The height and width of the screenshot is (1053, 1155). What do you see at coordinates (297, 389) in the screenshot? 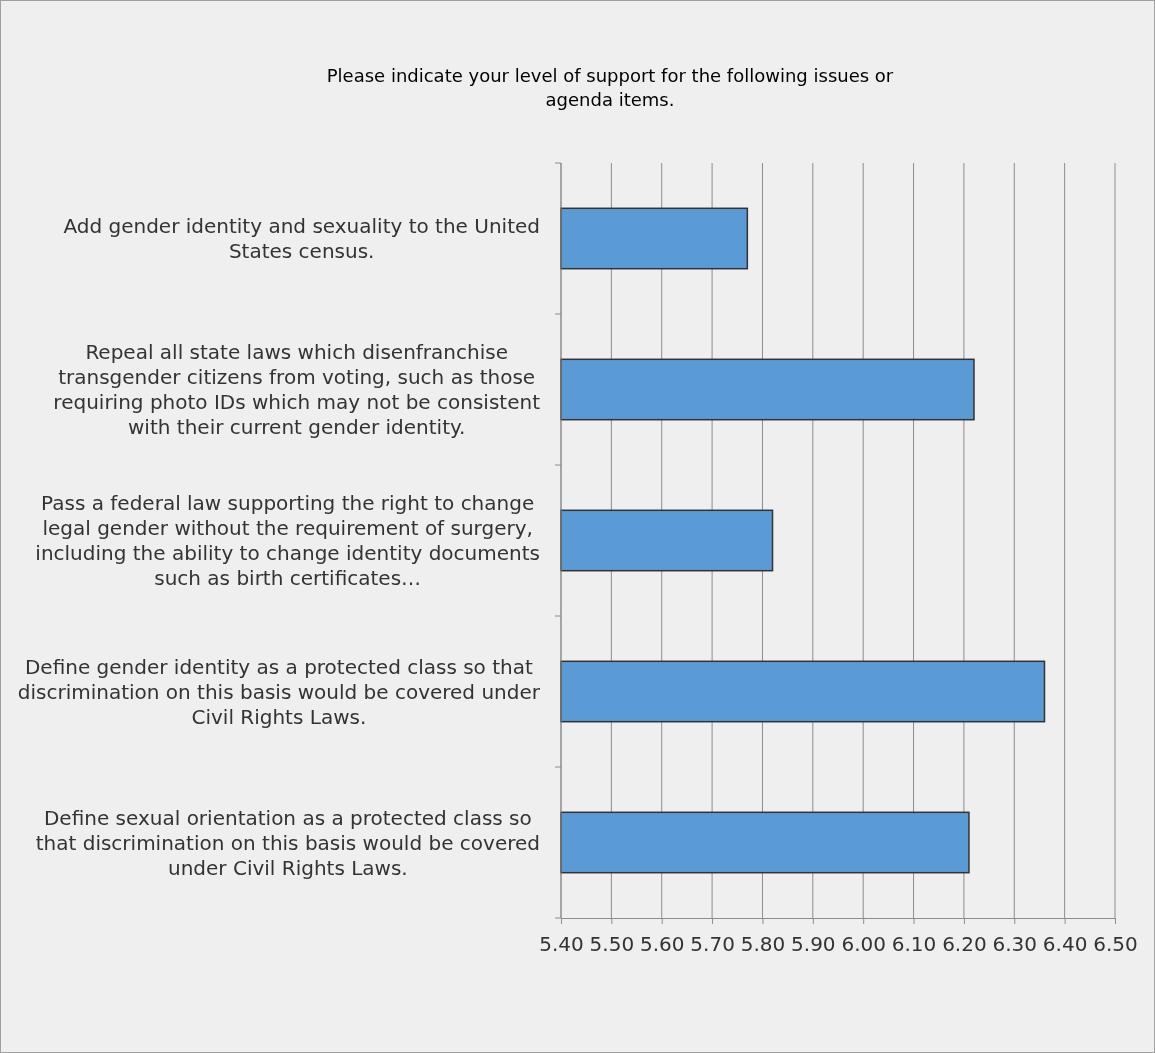
I see `y-tick-label: Repeal all state laws which disenfranchise transgender citizens from voting, such as those requiring photo IDs which may not be consistent with their current gender identity.` at bounding box center [297, 389].